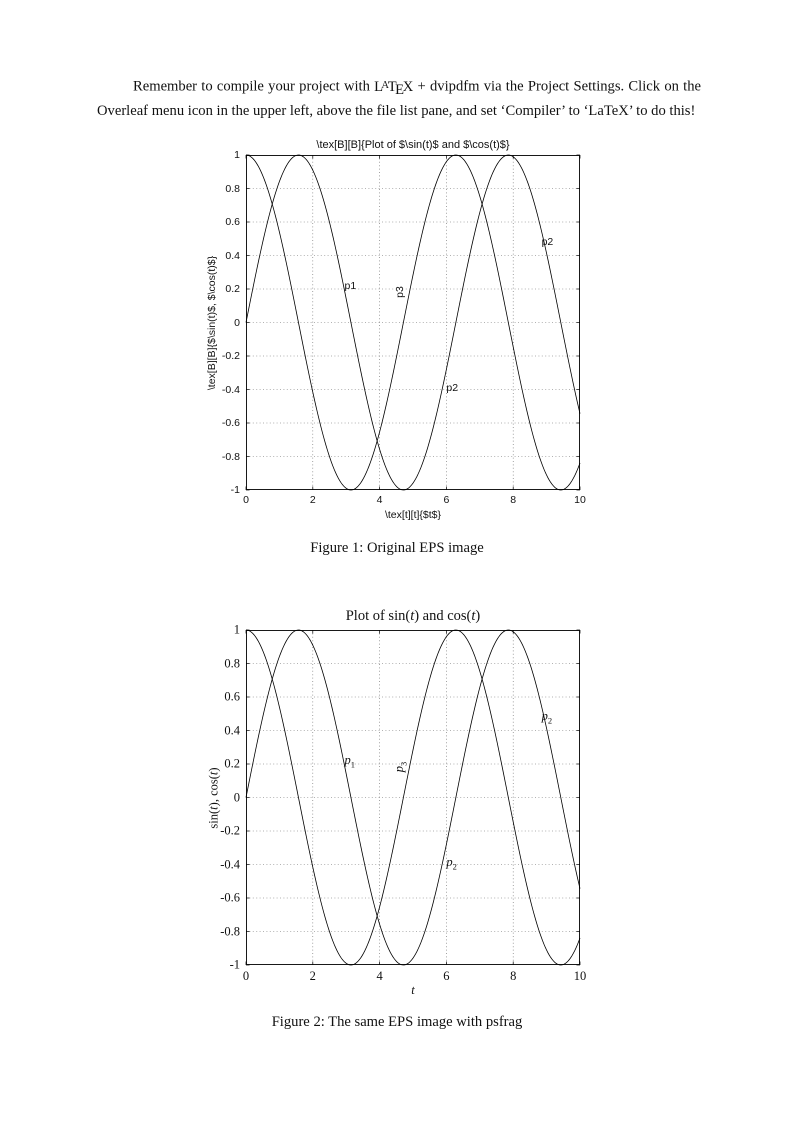  What do you see at coordinates (212, 322) in the screenshot?
I see `figure-1-ylabel: \tex[B][B]{$\sin(t)$, $\cos(t)$}` at bounding box center [212, 322].